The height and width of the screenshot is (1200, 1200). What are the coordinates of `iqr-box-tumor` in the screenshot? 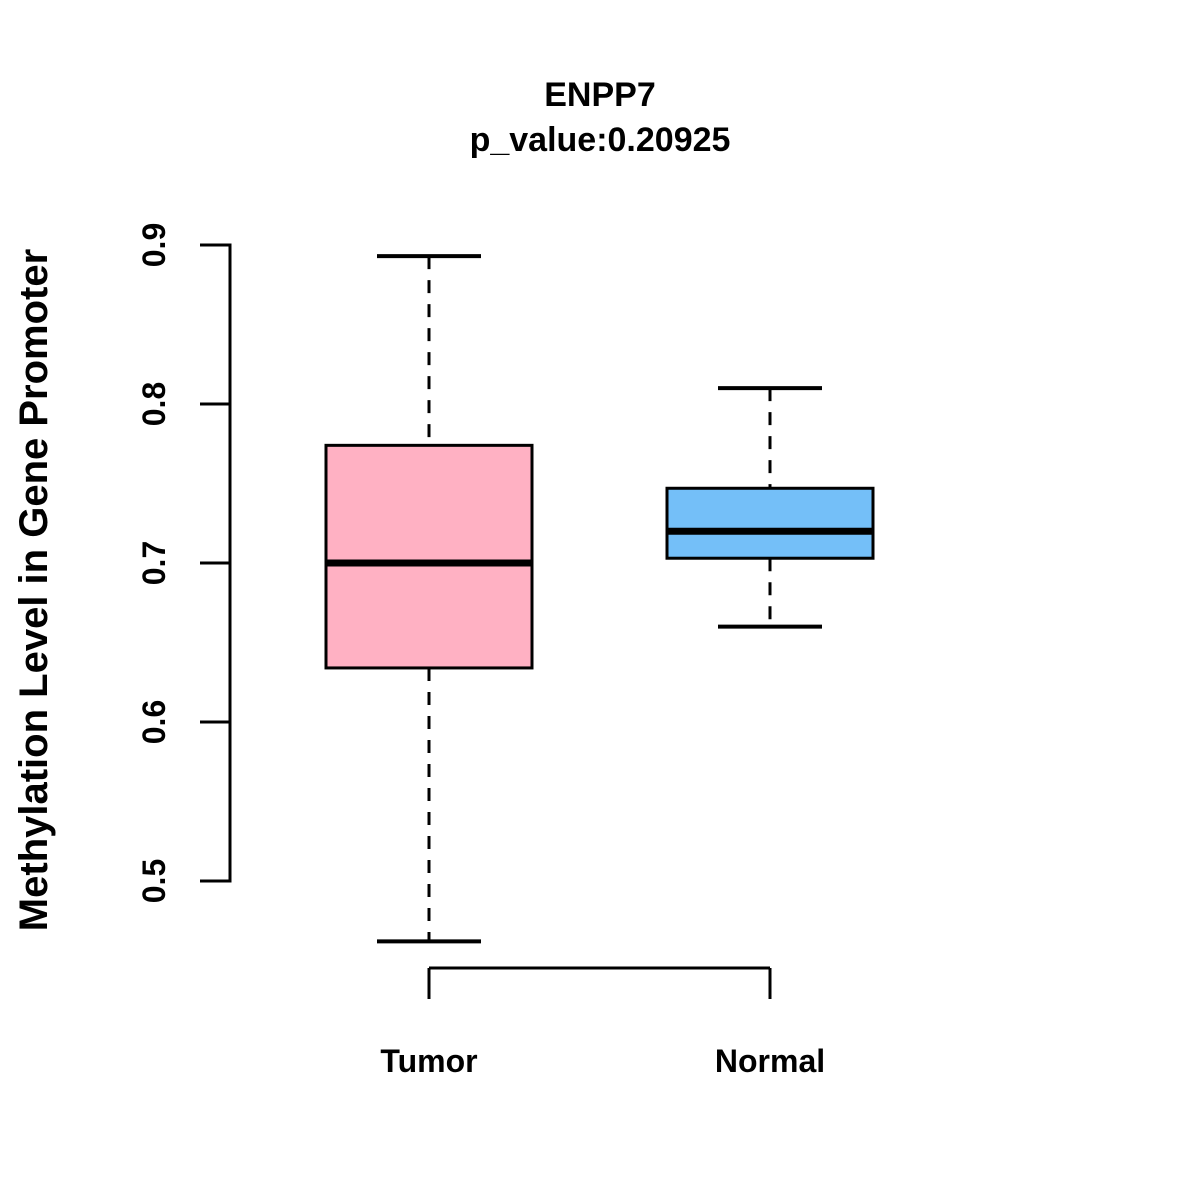 It's located at (429, 556).